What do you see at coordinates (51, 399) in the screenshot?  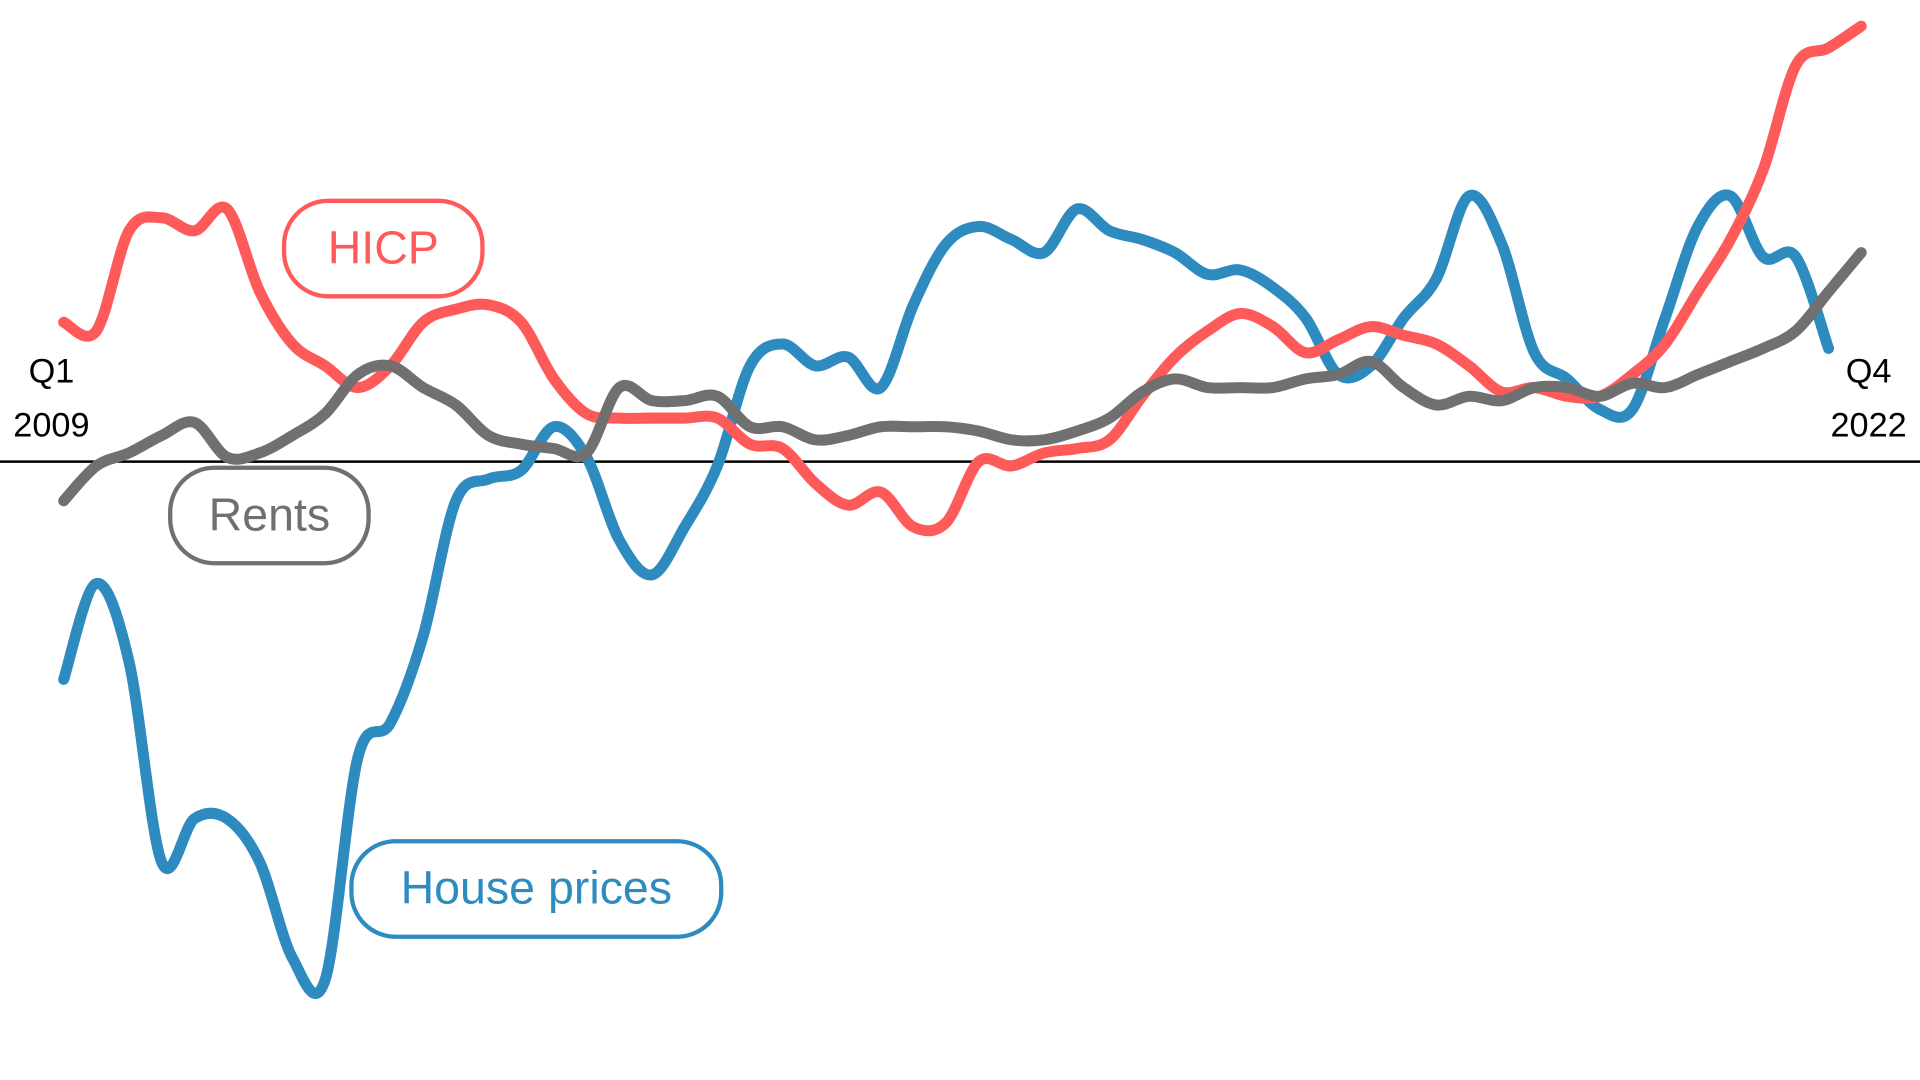 I see `x-tick-label: Q1 2009` at bounding box center [51, 399].